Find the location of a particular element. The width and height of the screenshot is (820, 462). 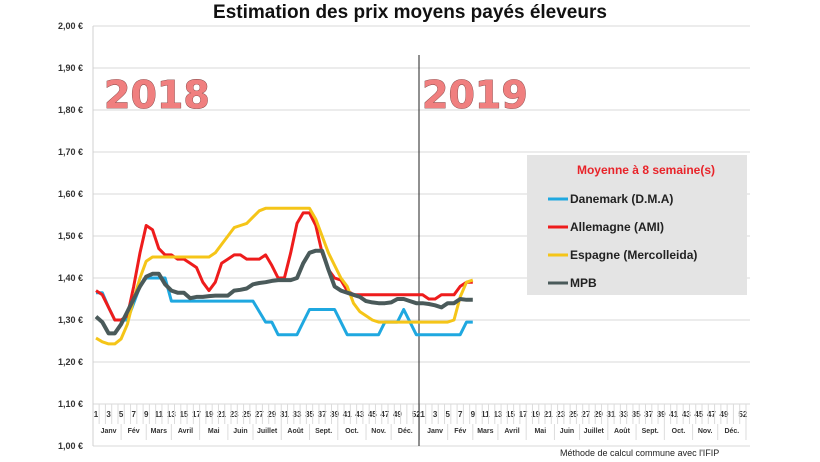

series-line-espagne-mercolleida- is located at coordinates (284, 276).